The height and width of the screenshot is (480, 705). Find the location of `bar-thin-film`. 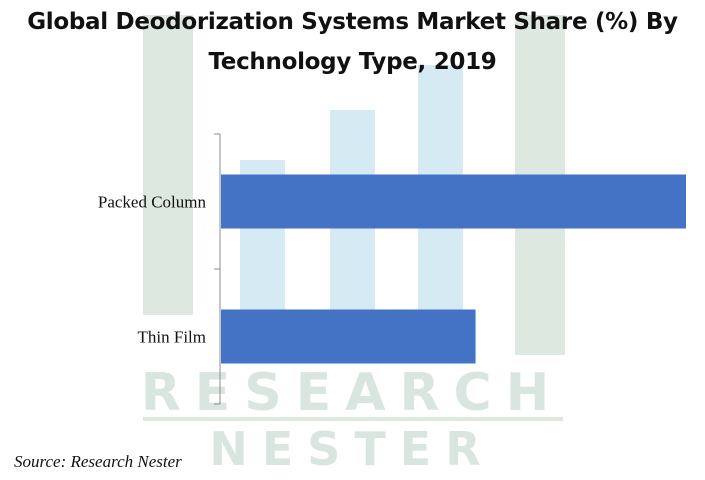

bar-thin-film is located at coordinates (348, 336).